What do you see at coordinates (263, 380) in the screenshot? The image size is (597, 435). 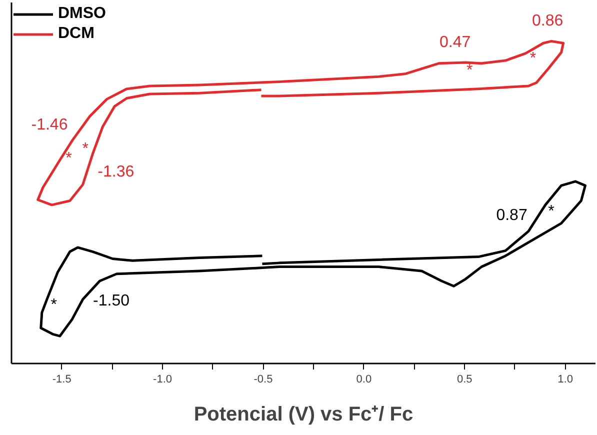 I see `x-tick-label: -0.5` at bounding box center [263, 380].